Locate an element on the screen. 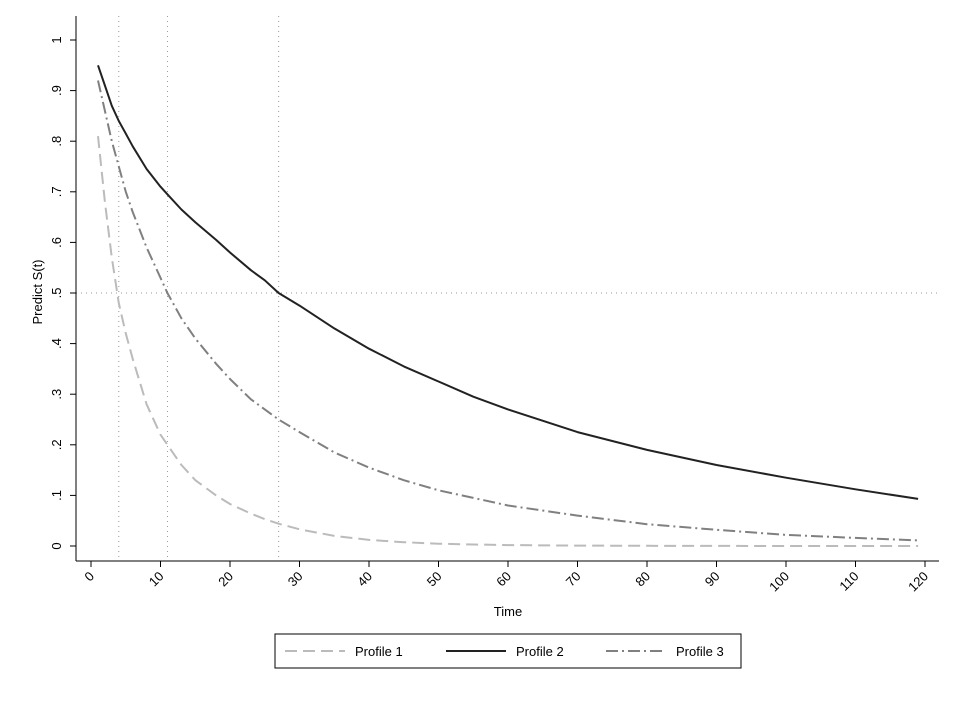 Image resolution: width=966 pixels, height=702 pixels. y-axis: 0 .1 .2 .3 .4 .5 .6 .7 .8 .9 1 is located at coordinates (63, 288).